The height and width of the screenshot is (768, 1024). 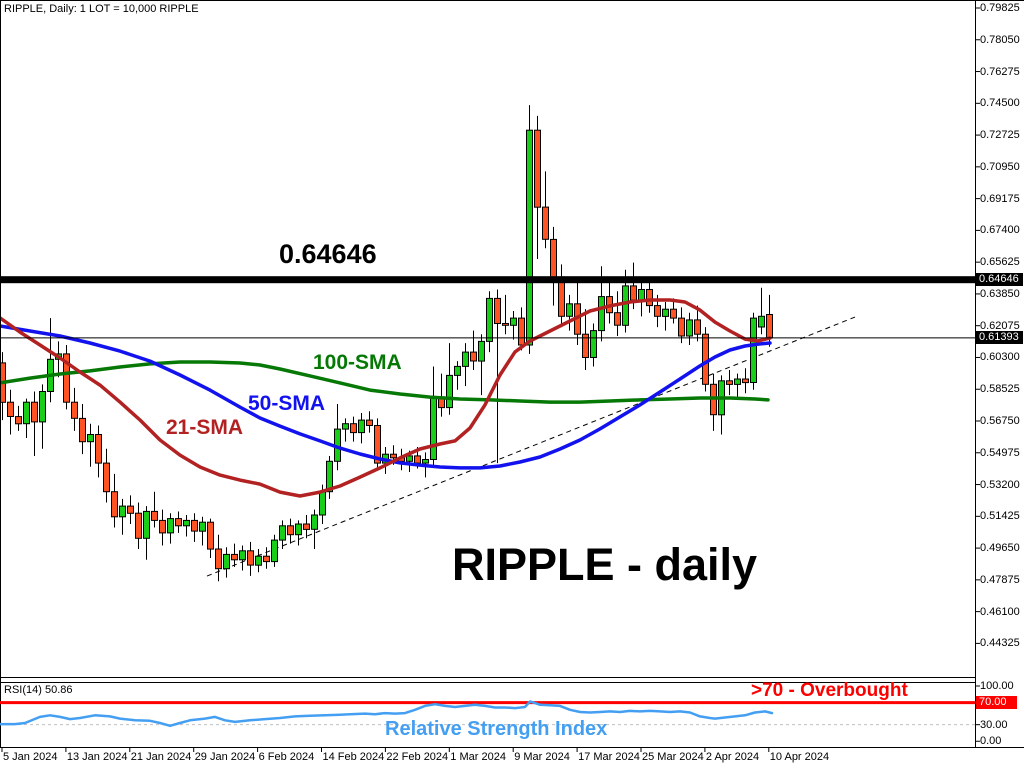 What do you see at coordinates (1000, 166) in the screenshot?
I see `price-axis-label: 0.70950` at bounding box center [1000, 166].